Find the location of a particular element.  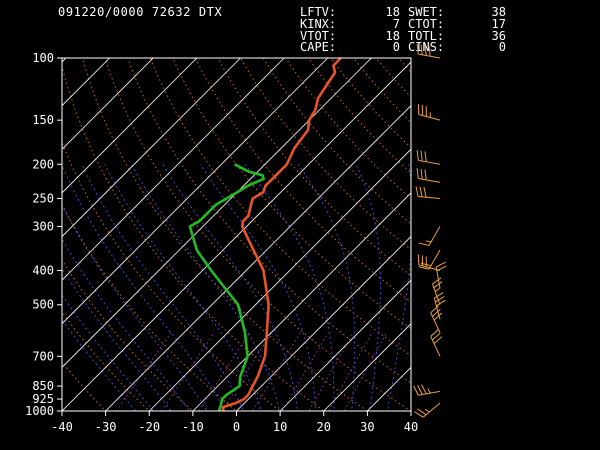

x-tick-label: -30 is located at coordinates (106, 427).